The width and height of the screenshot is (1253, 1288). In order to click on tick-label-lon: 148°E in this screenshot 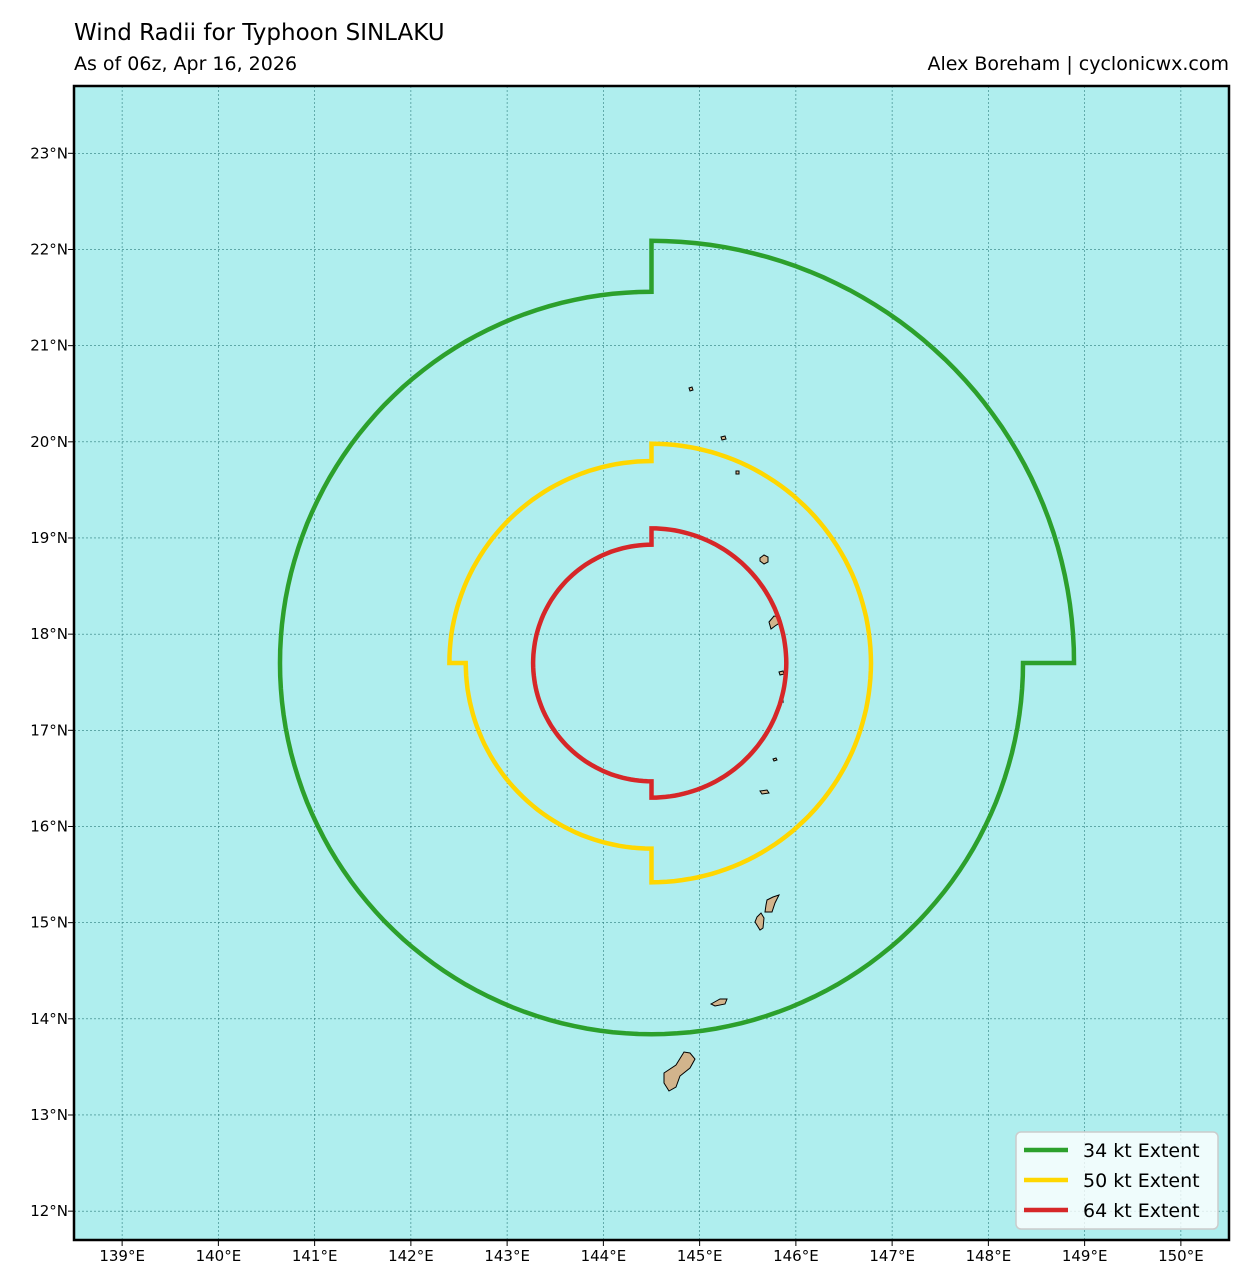, I will do `click(989, 1256)`.